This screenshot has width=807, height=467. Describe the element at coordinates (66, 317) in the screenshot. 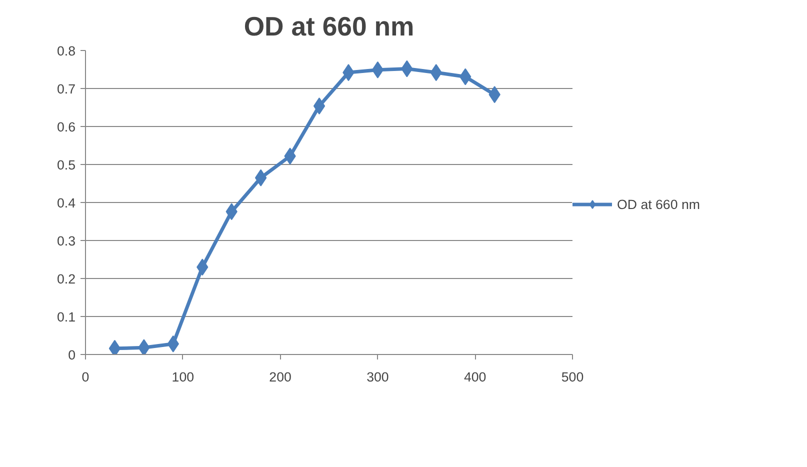

I see `y-tick-label: 0.1` at that location.